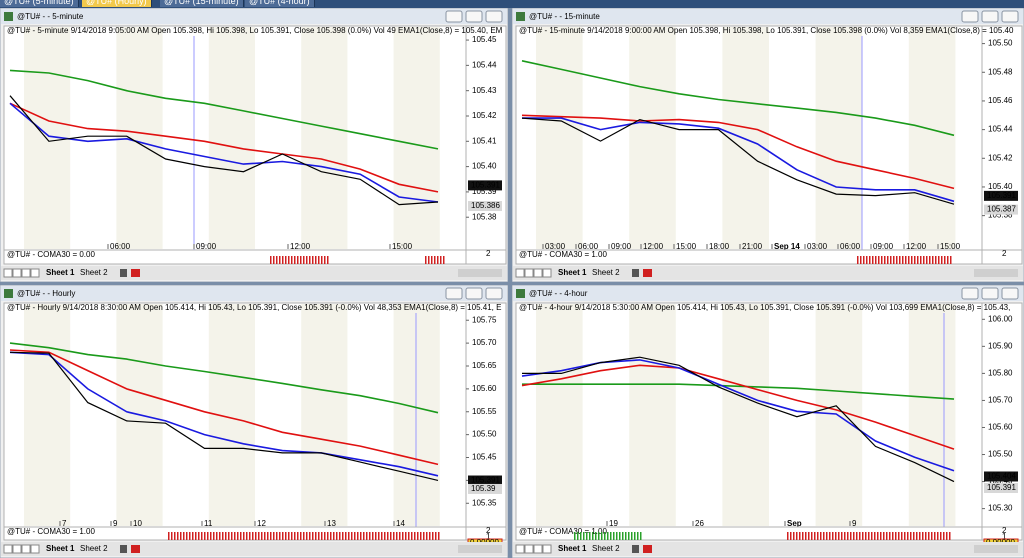  I want to click on price-tag-label: 105.387, so click(1001, 209).